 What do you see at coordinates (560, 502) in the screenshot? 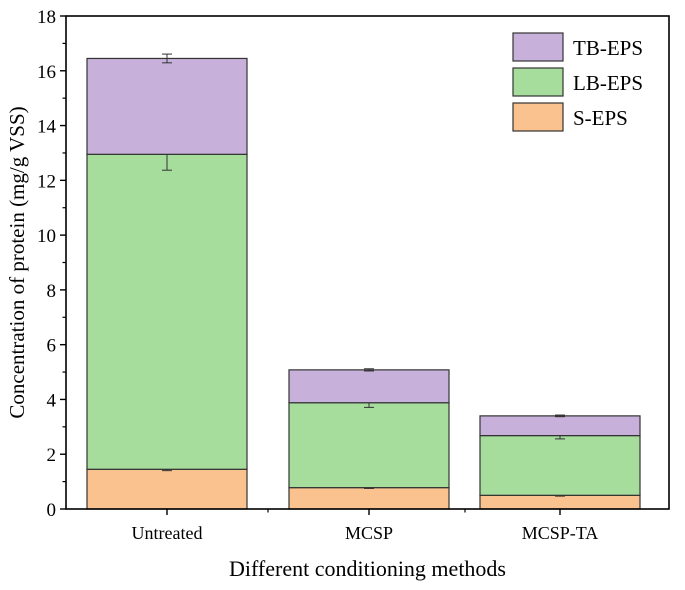
I see `bar-s-eps-mcsp-ta` at bounding box center [560, 502].